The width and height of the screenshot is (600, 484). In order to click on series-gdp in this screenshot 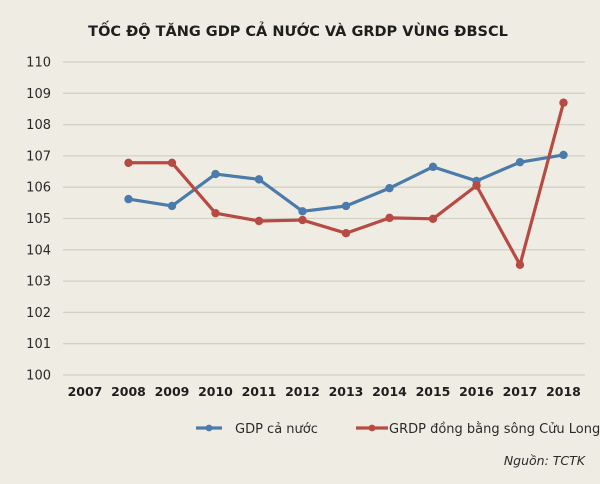, I will do `click(346, 183)`.